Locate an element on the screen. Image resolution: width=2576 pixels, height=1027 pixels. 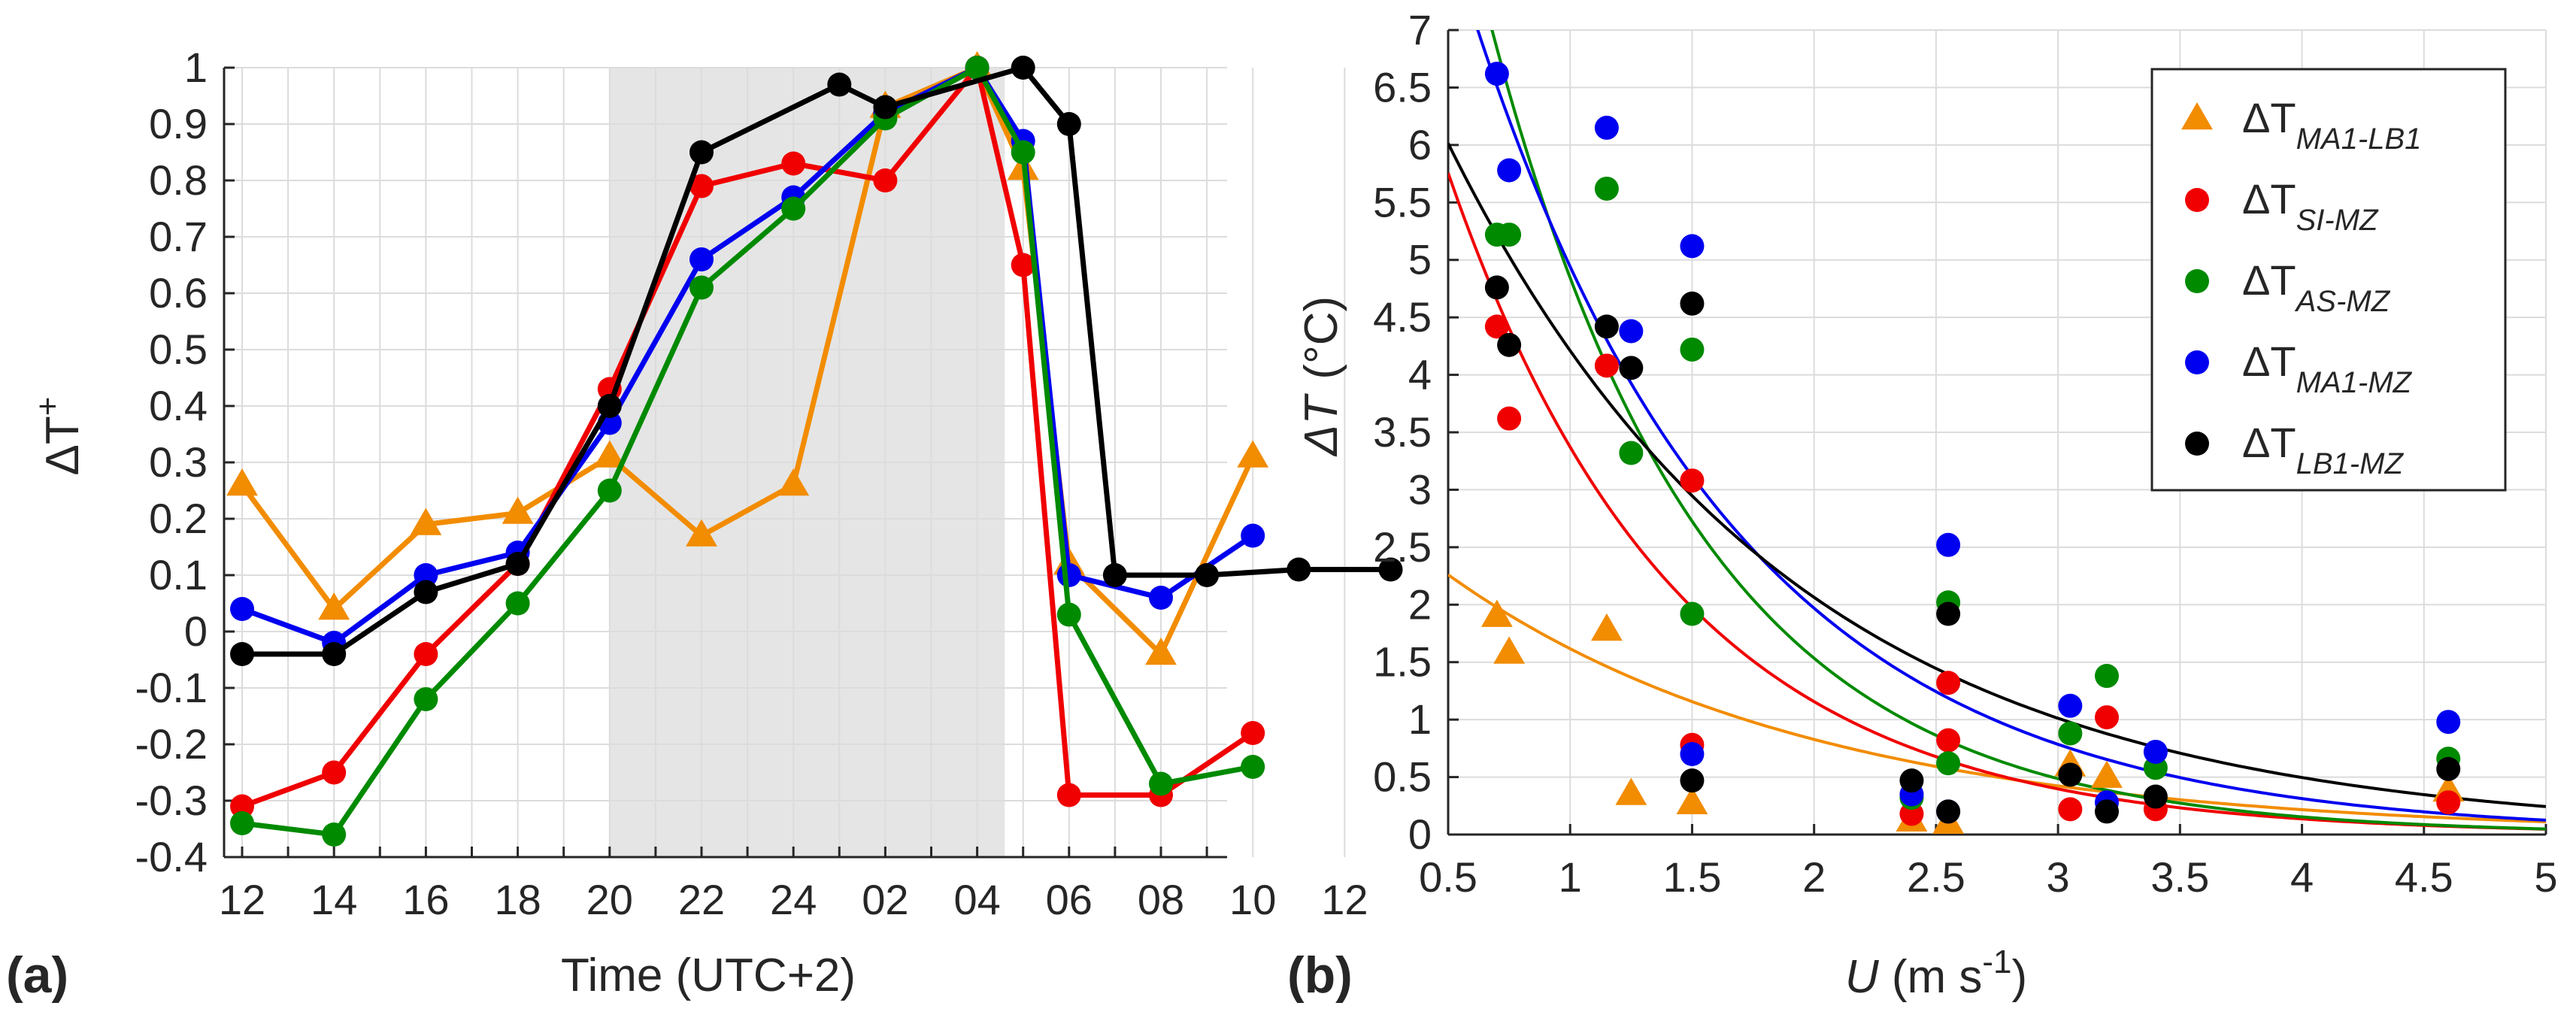
panel-b-x-axis-unit: (m s is located at coordinates (1931, 977).